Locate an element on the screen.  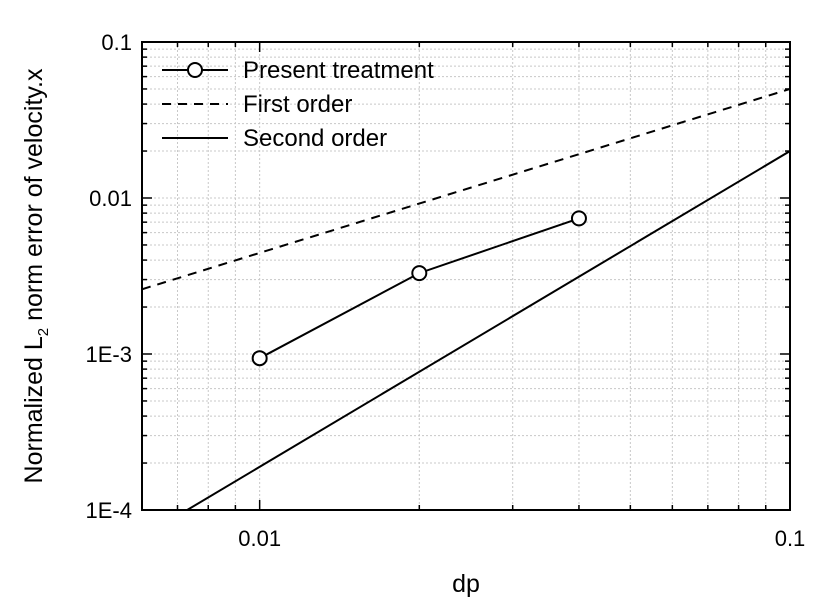
legend-marker is located at coordinates (195, 70).